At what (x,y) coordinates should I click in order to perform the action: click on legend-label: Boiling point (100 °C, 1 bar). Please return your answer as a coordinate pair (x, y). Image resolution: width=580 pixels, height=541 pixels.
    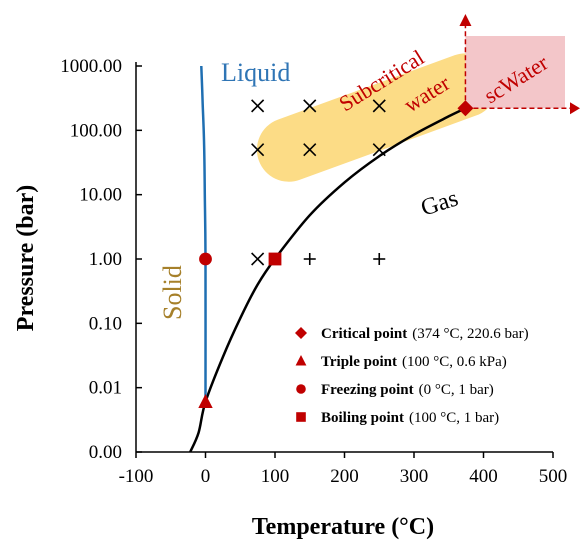
    Looking at the image, I should click on (410, 418).